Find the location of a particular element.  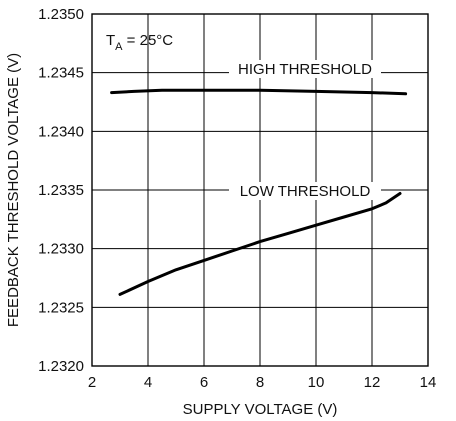

series-labels: HIGH THRESHOLD LOW THRESHOLD is located at coordinates (305, 130).